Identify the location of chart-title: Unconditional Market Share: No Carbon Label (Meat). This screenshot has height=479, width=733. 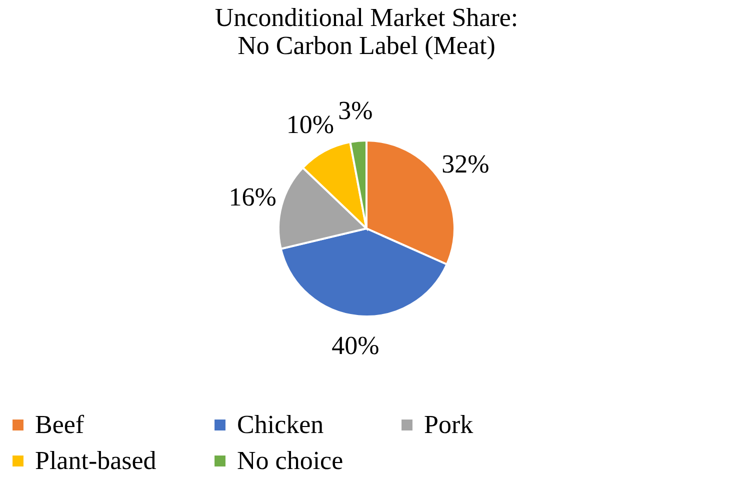
(366, 31).